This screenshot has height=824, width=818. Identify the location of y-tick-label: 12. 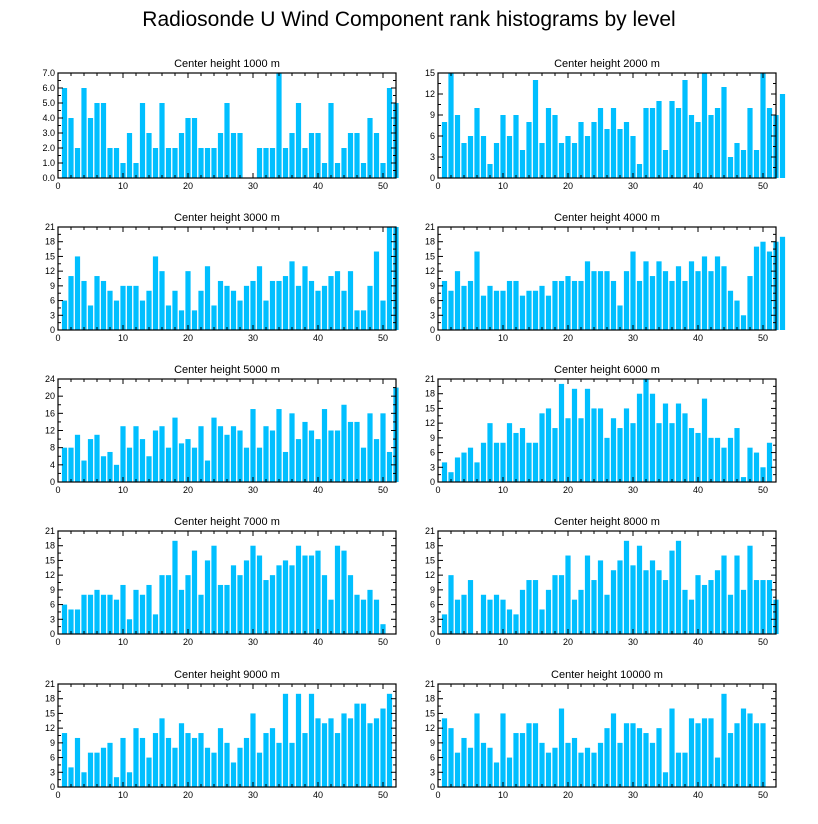
(50, 575).